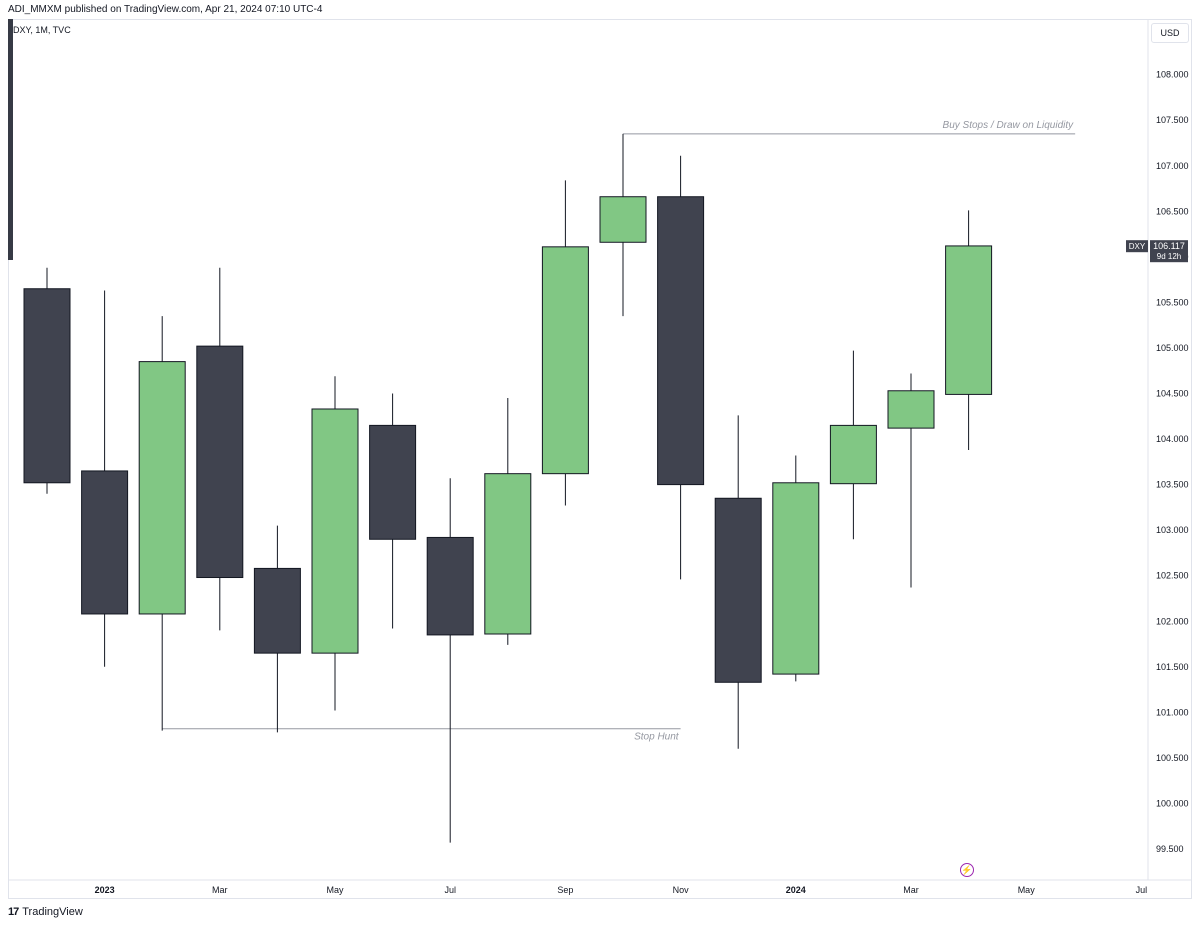  Describe the element at coordinates (1172, 621) in the screenshot. I see `y-tick-label: 102.000` at that location.